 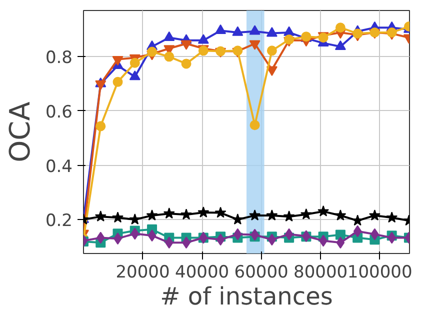 What do you see at coordinates (379, 272) in the screenshot?
I see `x-tick-label: 100000` at bounding box center [379, 272].